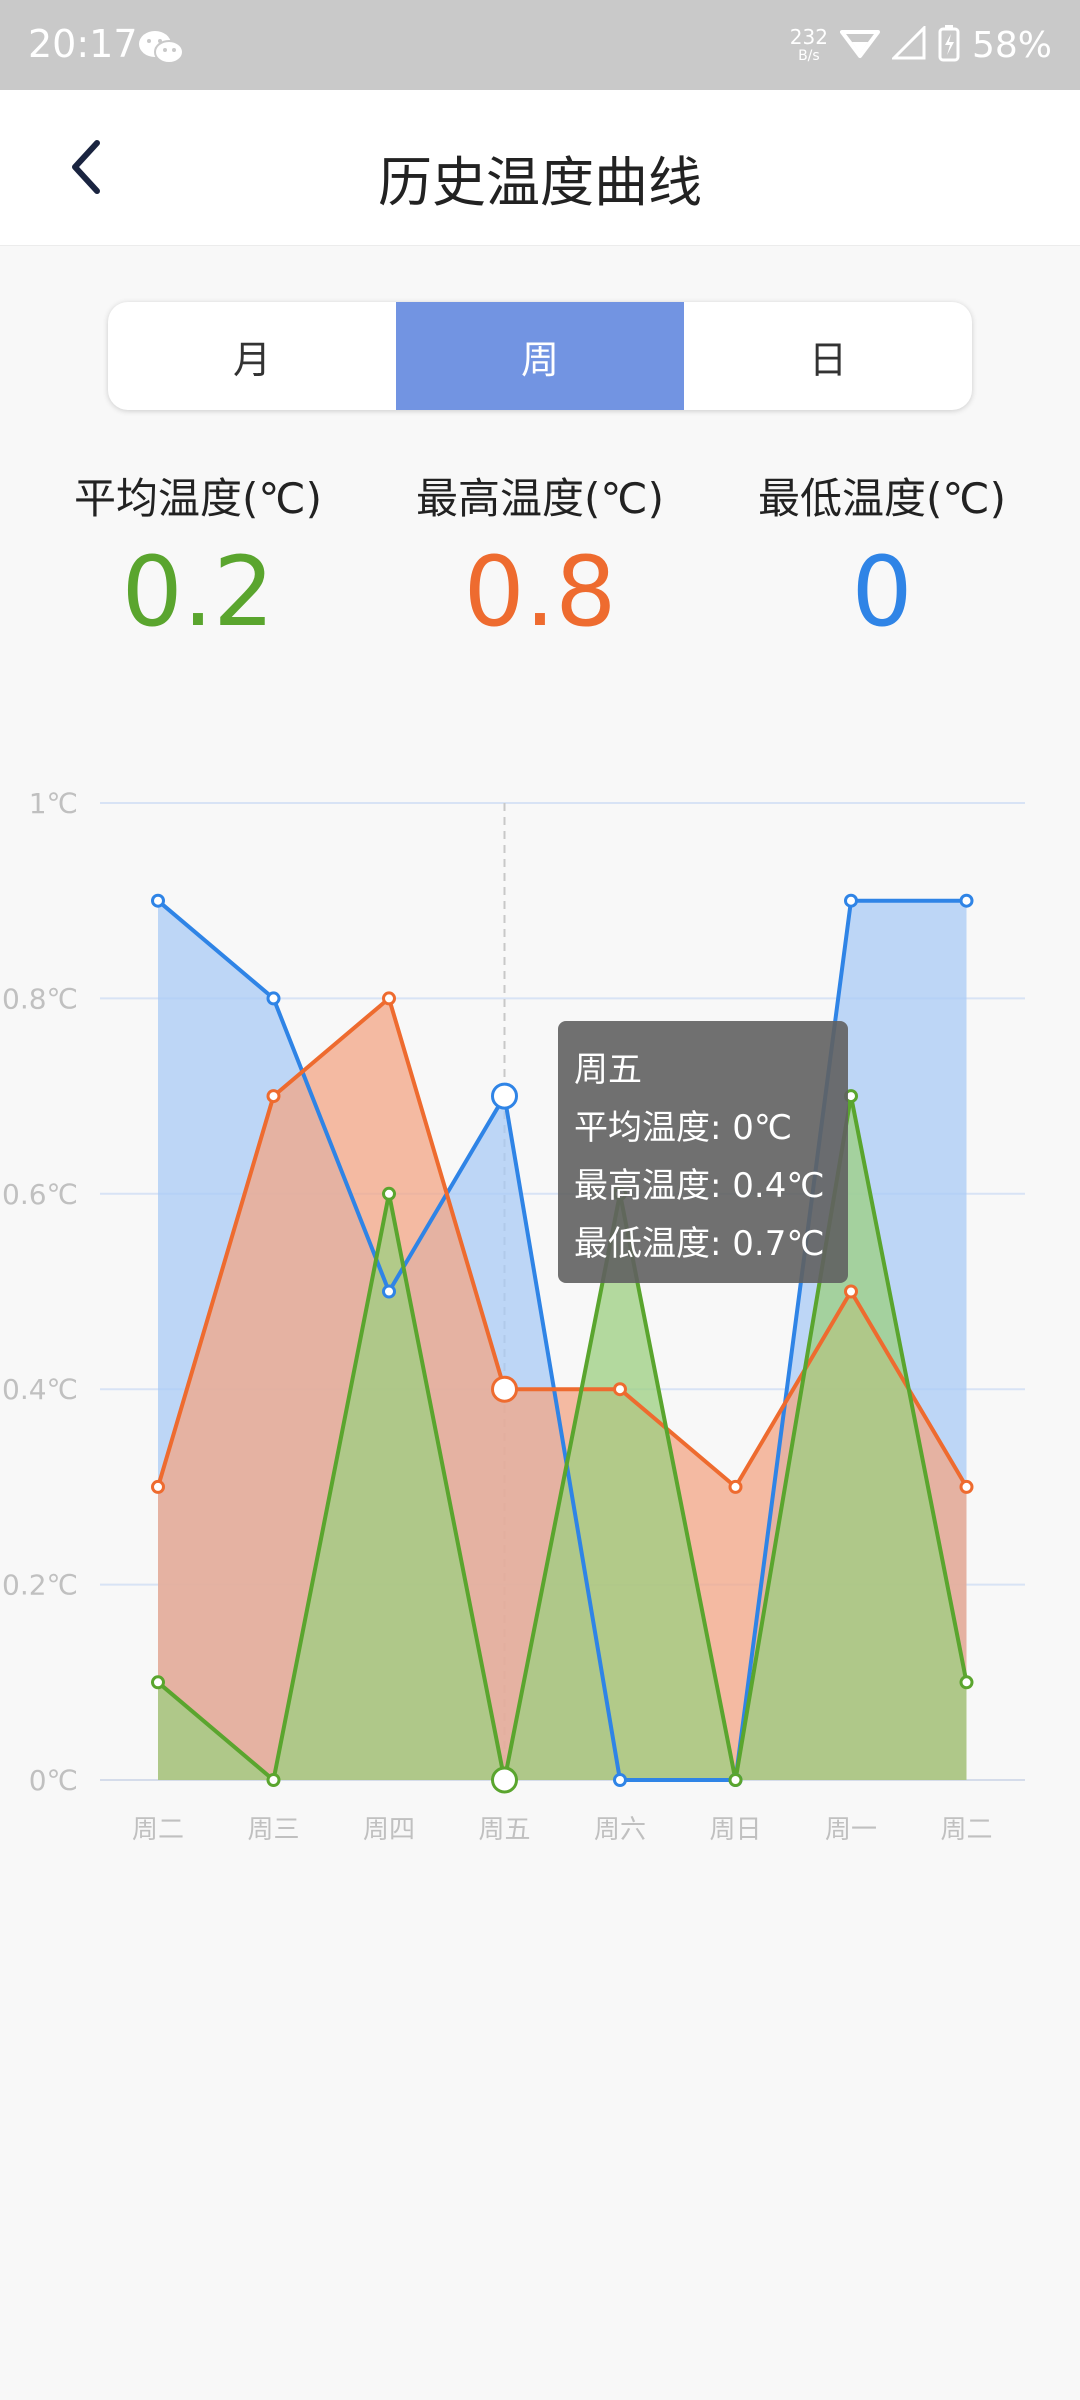  I want to click on status-time: 20:17, so click(83, 44).